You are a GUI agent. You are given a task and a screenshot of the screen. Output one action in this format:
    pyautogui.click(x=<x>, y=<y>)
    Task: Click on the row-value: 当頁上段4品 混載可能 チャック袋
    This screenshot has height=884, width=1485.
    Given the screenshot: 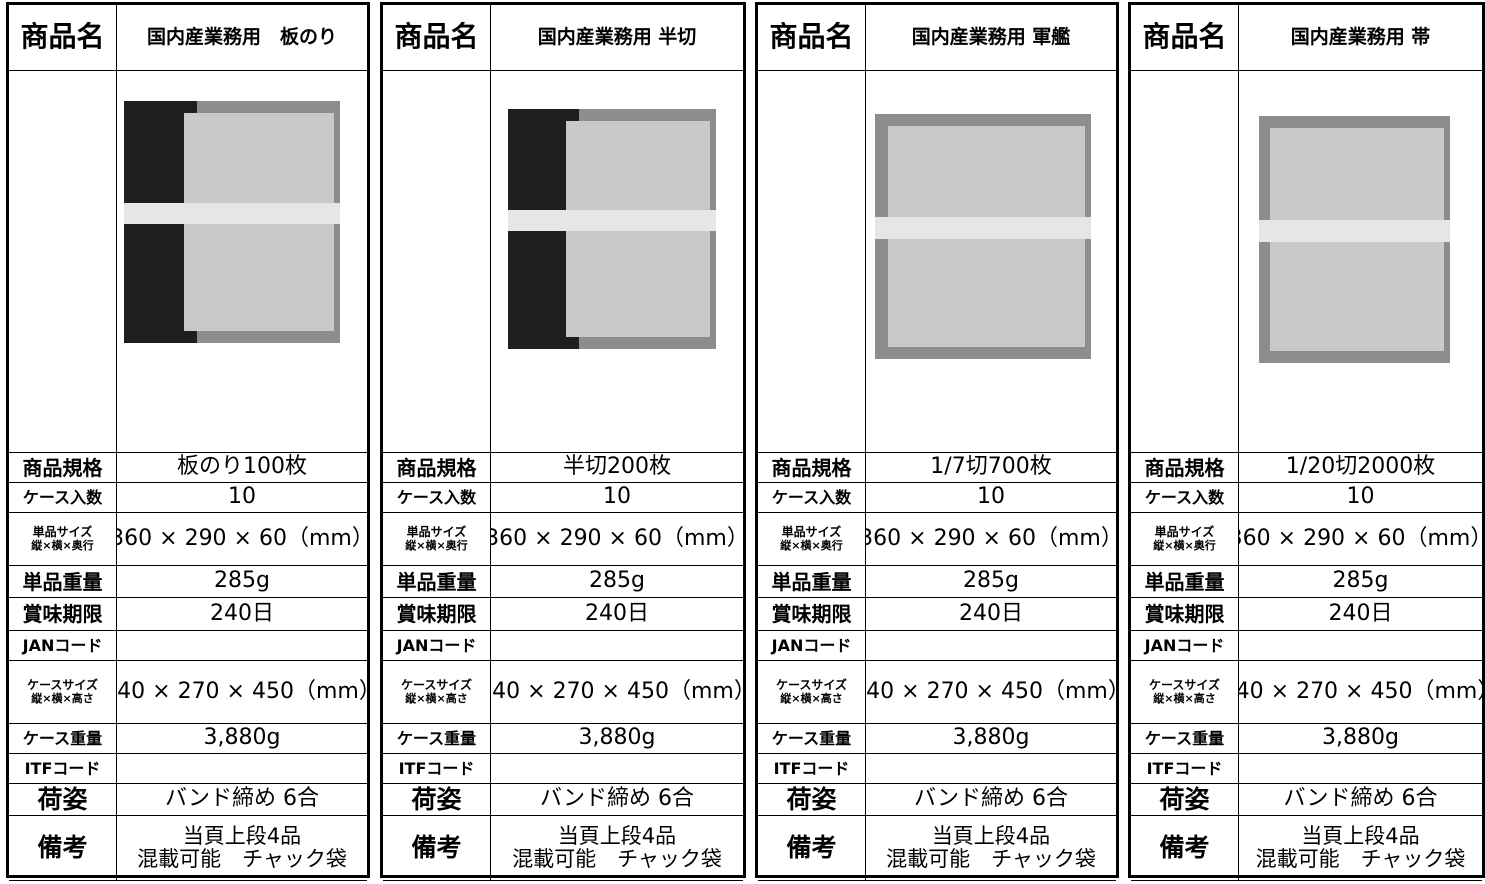 What is the action you would take?
    pyautogui.click(x=242, y=848)
    